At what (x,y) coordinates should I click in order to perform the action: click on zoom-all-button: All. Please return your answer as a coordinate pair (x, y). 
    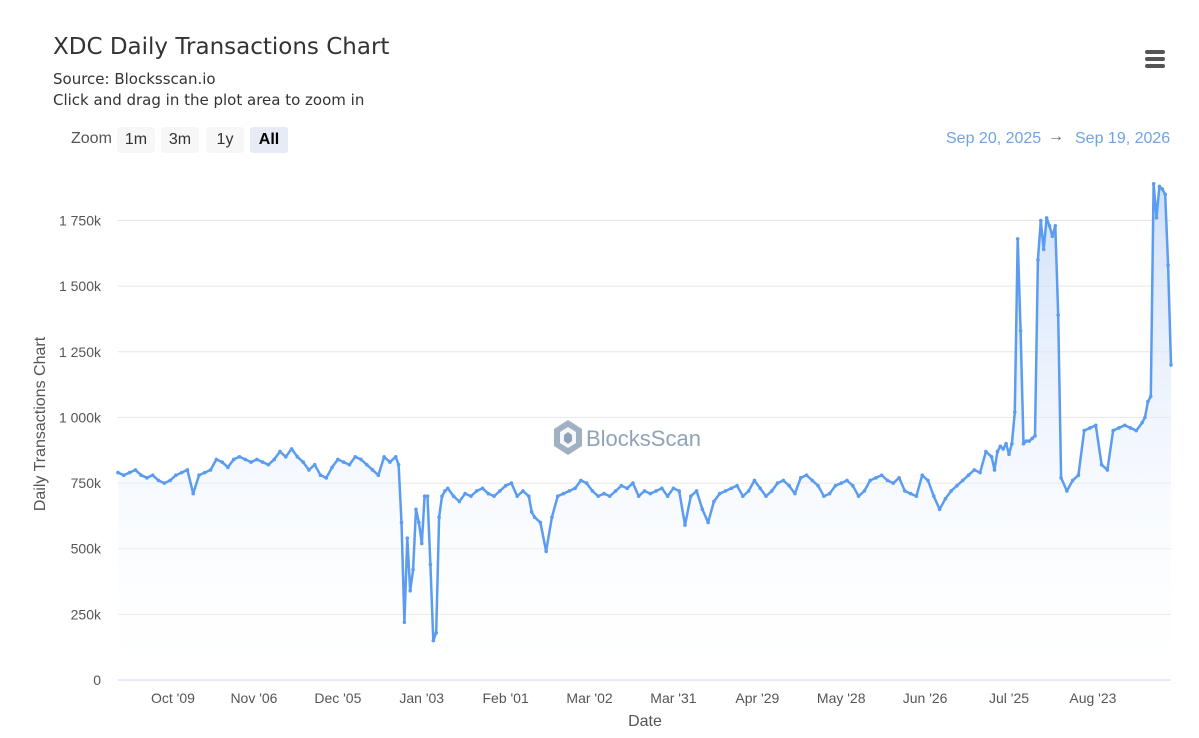
    Looking at the image, I should click on (269, 140).